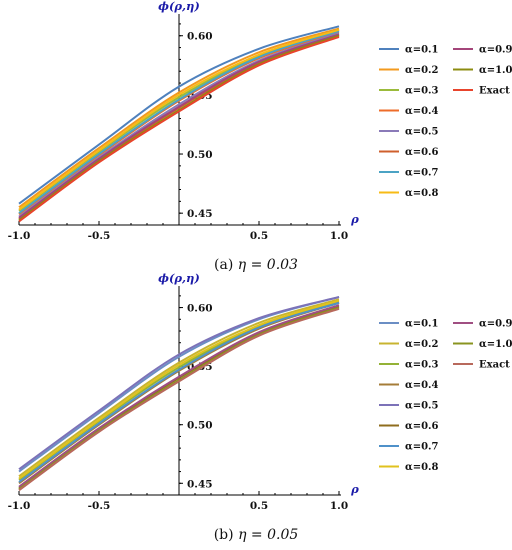 The width and height of the screenshot is (512, 550). What do you see at coordinates (268, 535) in the screenshot?
I see `caption-b-eq: η = 0.05` at bounding box center [268, 535].